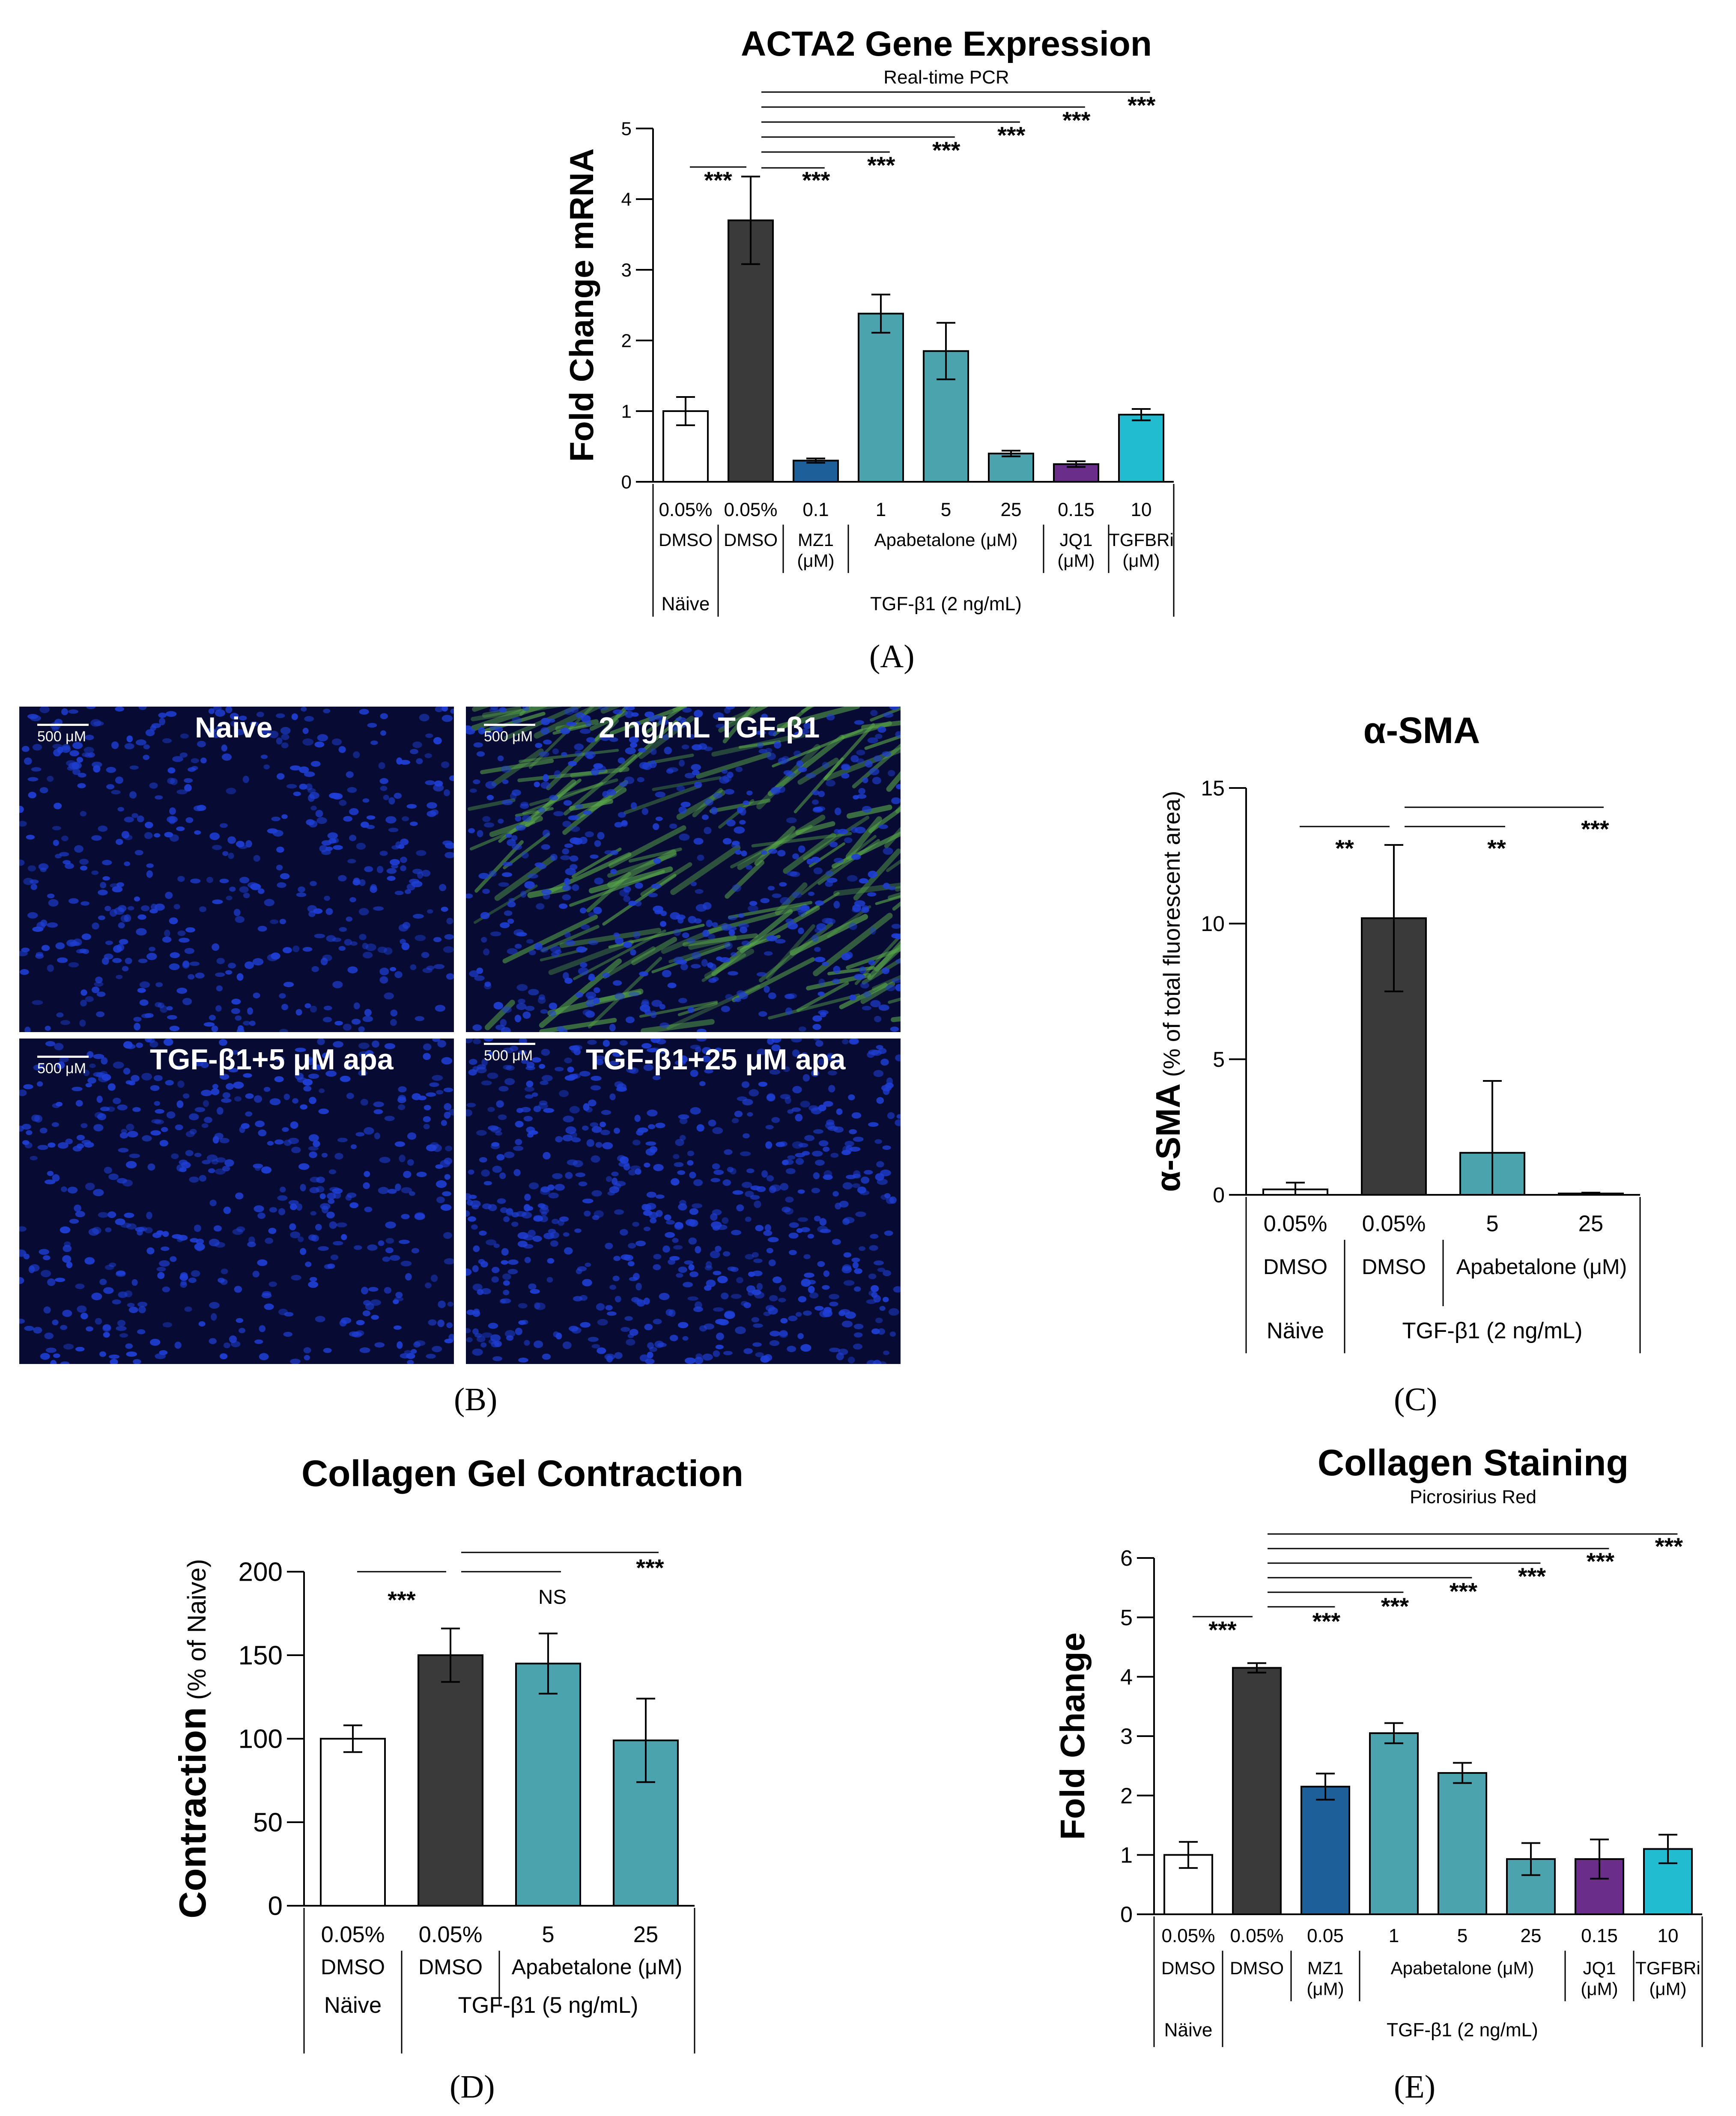 Image resolution: width=1736 pixels, height=2116 pixels. Describe the element at coordinates (1188, 1968) in the screenshot. I see `group-label: DMSO` at that location.